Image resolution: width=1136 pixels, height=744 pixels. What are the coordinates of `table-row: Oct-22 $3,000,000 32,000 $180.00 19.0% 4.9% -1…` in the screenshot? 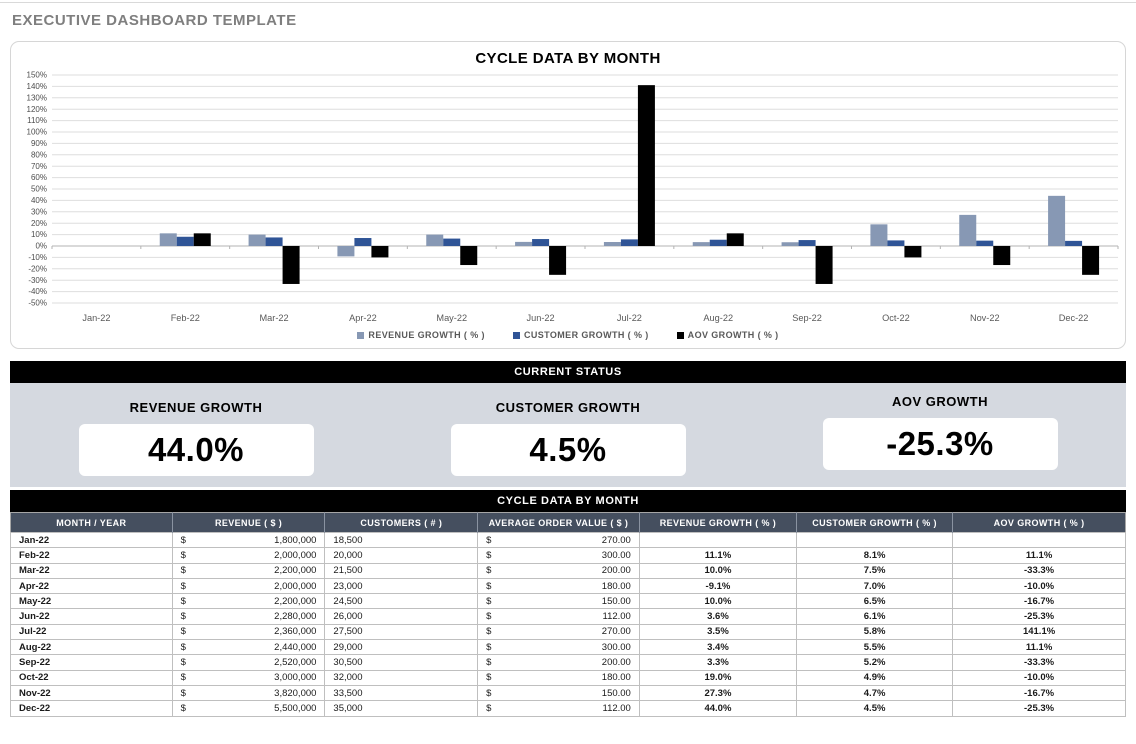 It's located at (568, 677).